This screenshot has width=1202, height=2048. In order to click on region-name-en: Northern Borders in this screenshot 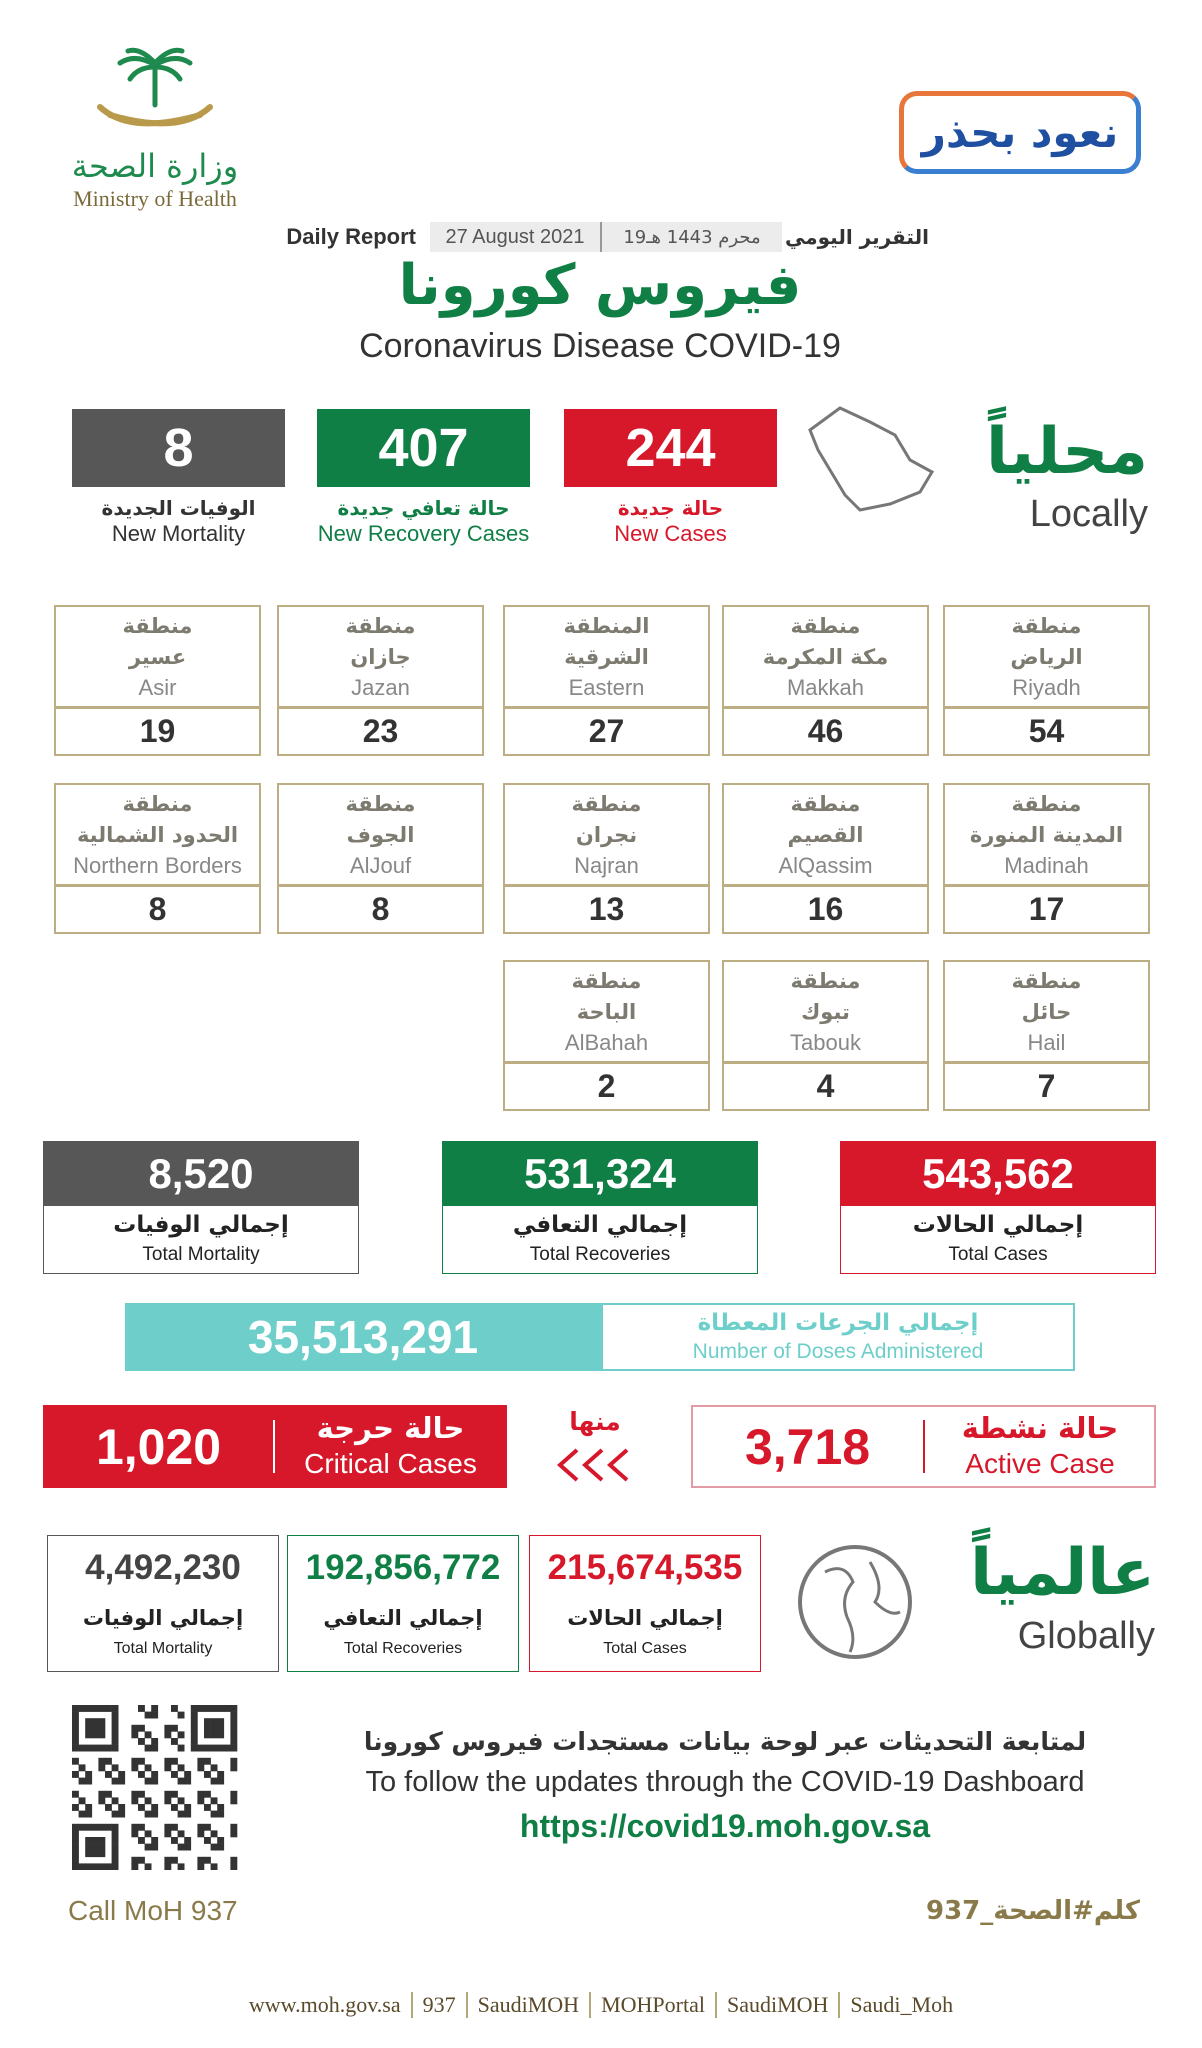, I will do `click(157, 865)`.